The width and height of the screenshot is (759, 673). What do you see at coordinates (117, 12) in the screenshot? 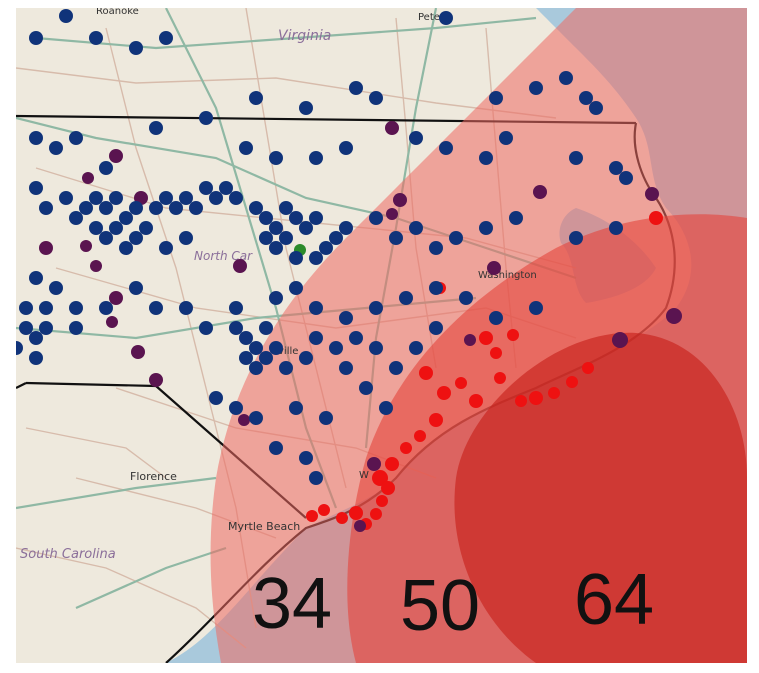
I see `label-roanoke: Roanoke` at bounding box center [117, 12].